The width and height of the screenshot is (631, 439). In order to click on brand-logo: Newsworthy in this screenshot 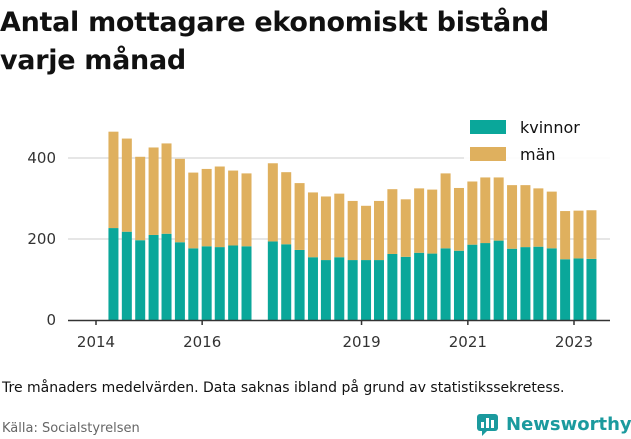, I will do `click(553, 424)`.